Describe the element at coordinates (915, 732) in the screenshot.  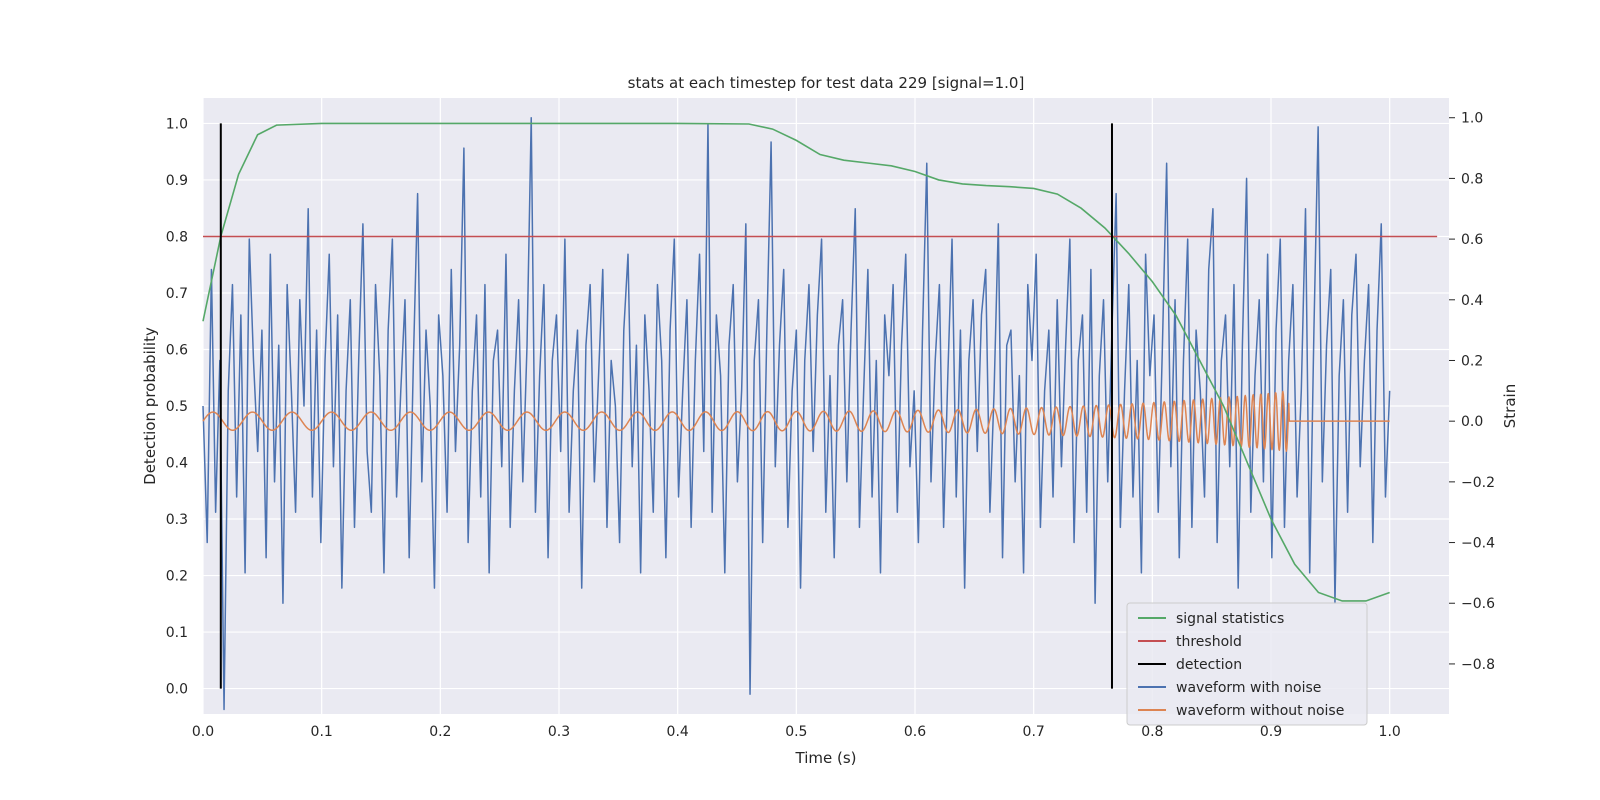
I see `x-tick-label: 0.6` at that location.